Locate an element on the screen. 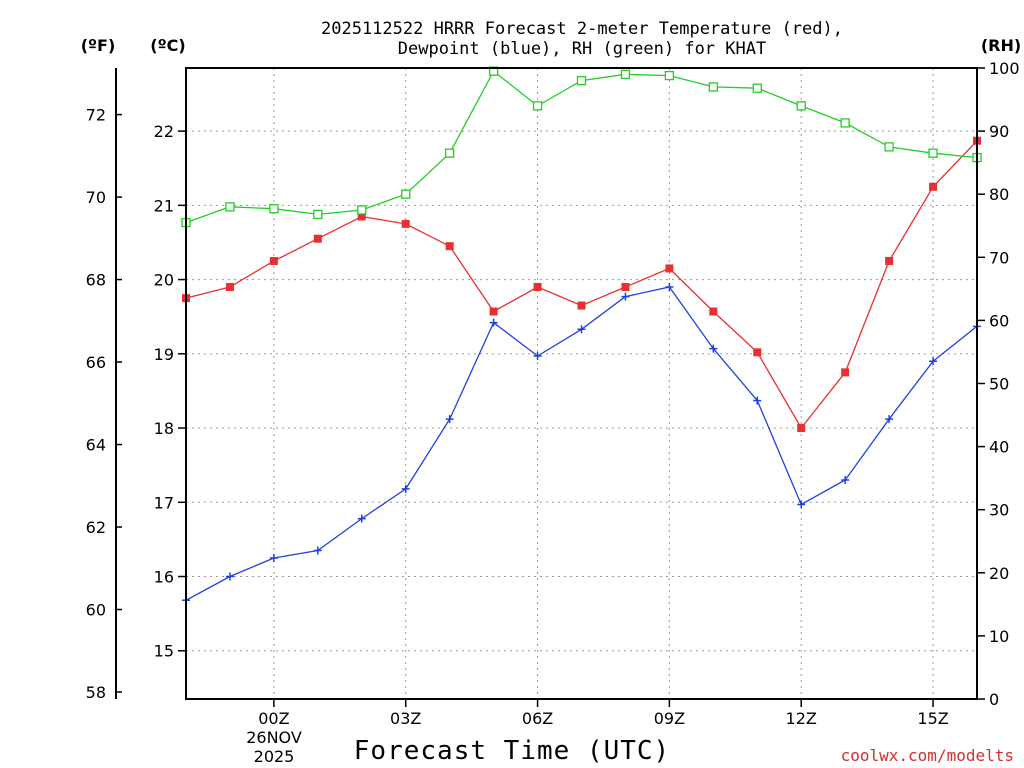  rh-tick-label: 70 is located at coordinates (999, 257).